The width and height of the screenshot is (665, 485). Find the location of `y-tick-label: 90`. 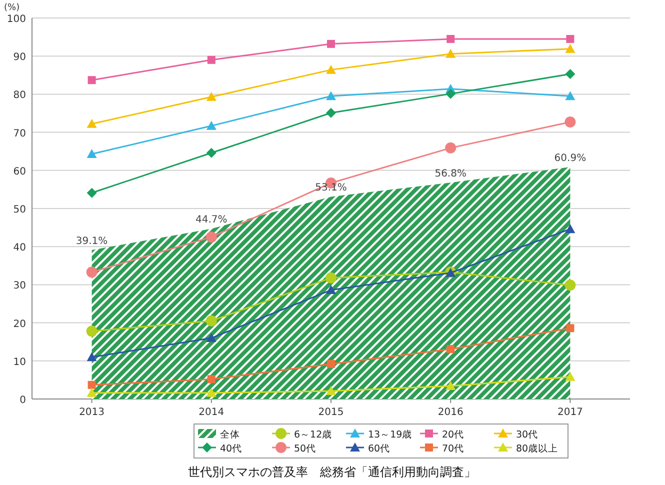

y-tick-label: 90 is located at coordinates (19, 58).